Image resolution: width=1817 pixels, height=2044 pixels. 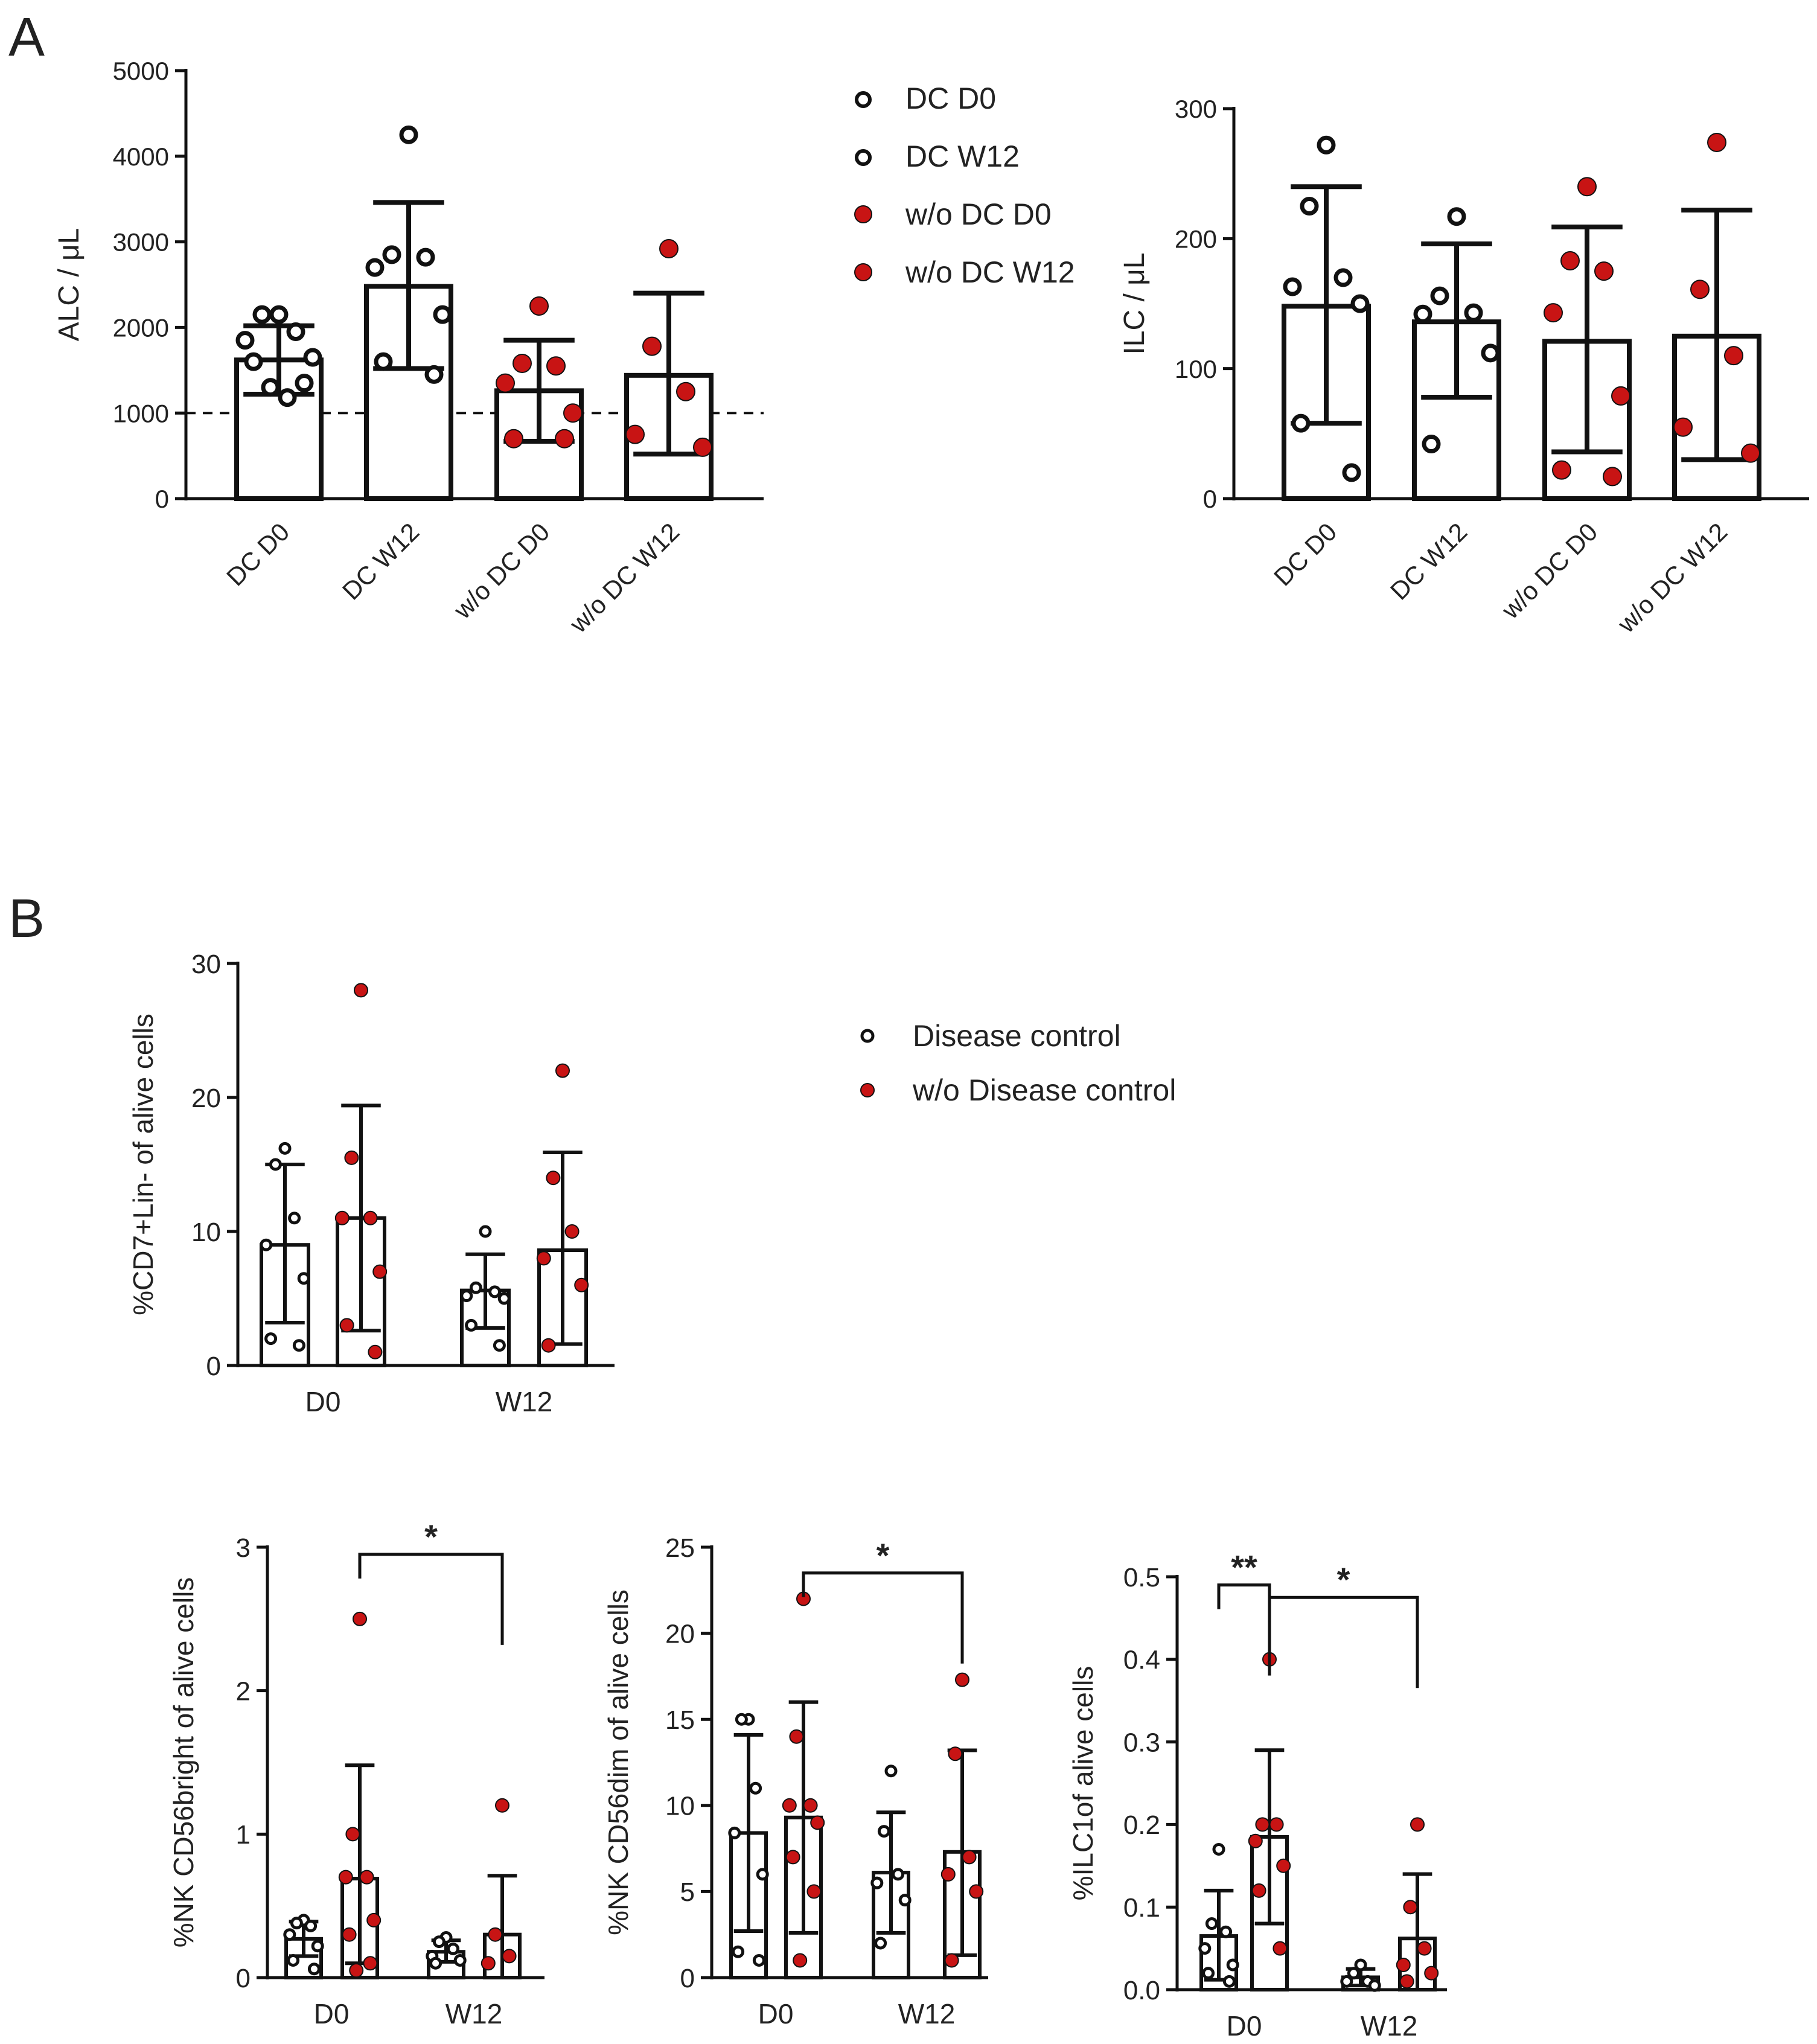 What do you see at coordinates (1196, 239) in the screenshot?
I see `y-tick-label: 200` at bounding box center [1196, 239].